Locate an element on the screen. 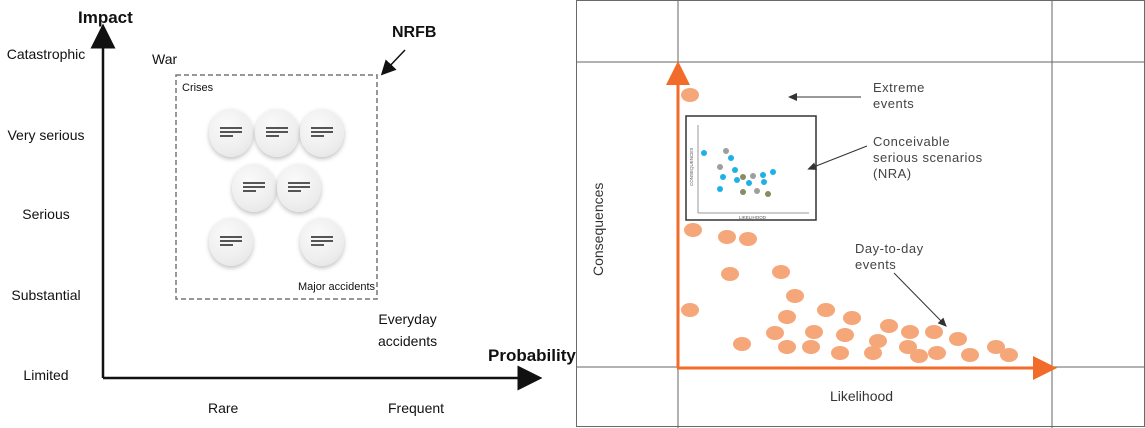 This screenshot has height=428, width=1145. inset-points is located at coordinates (738, 172).